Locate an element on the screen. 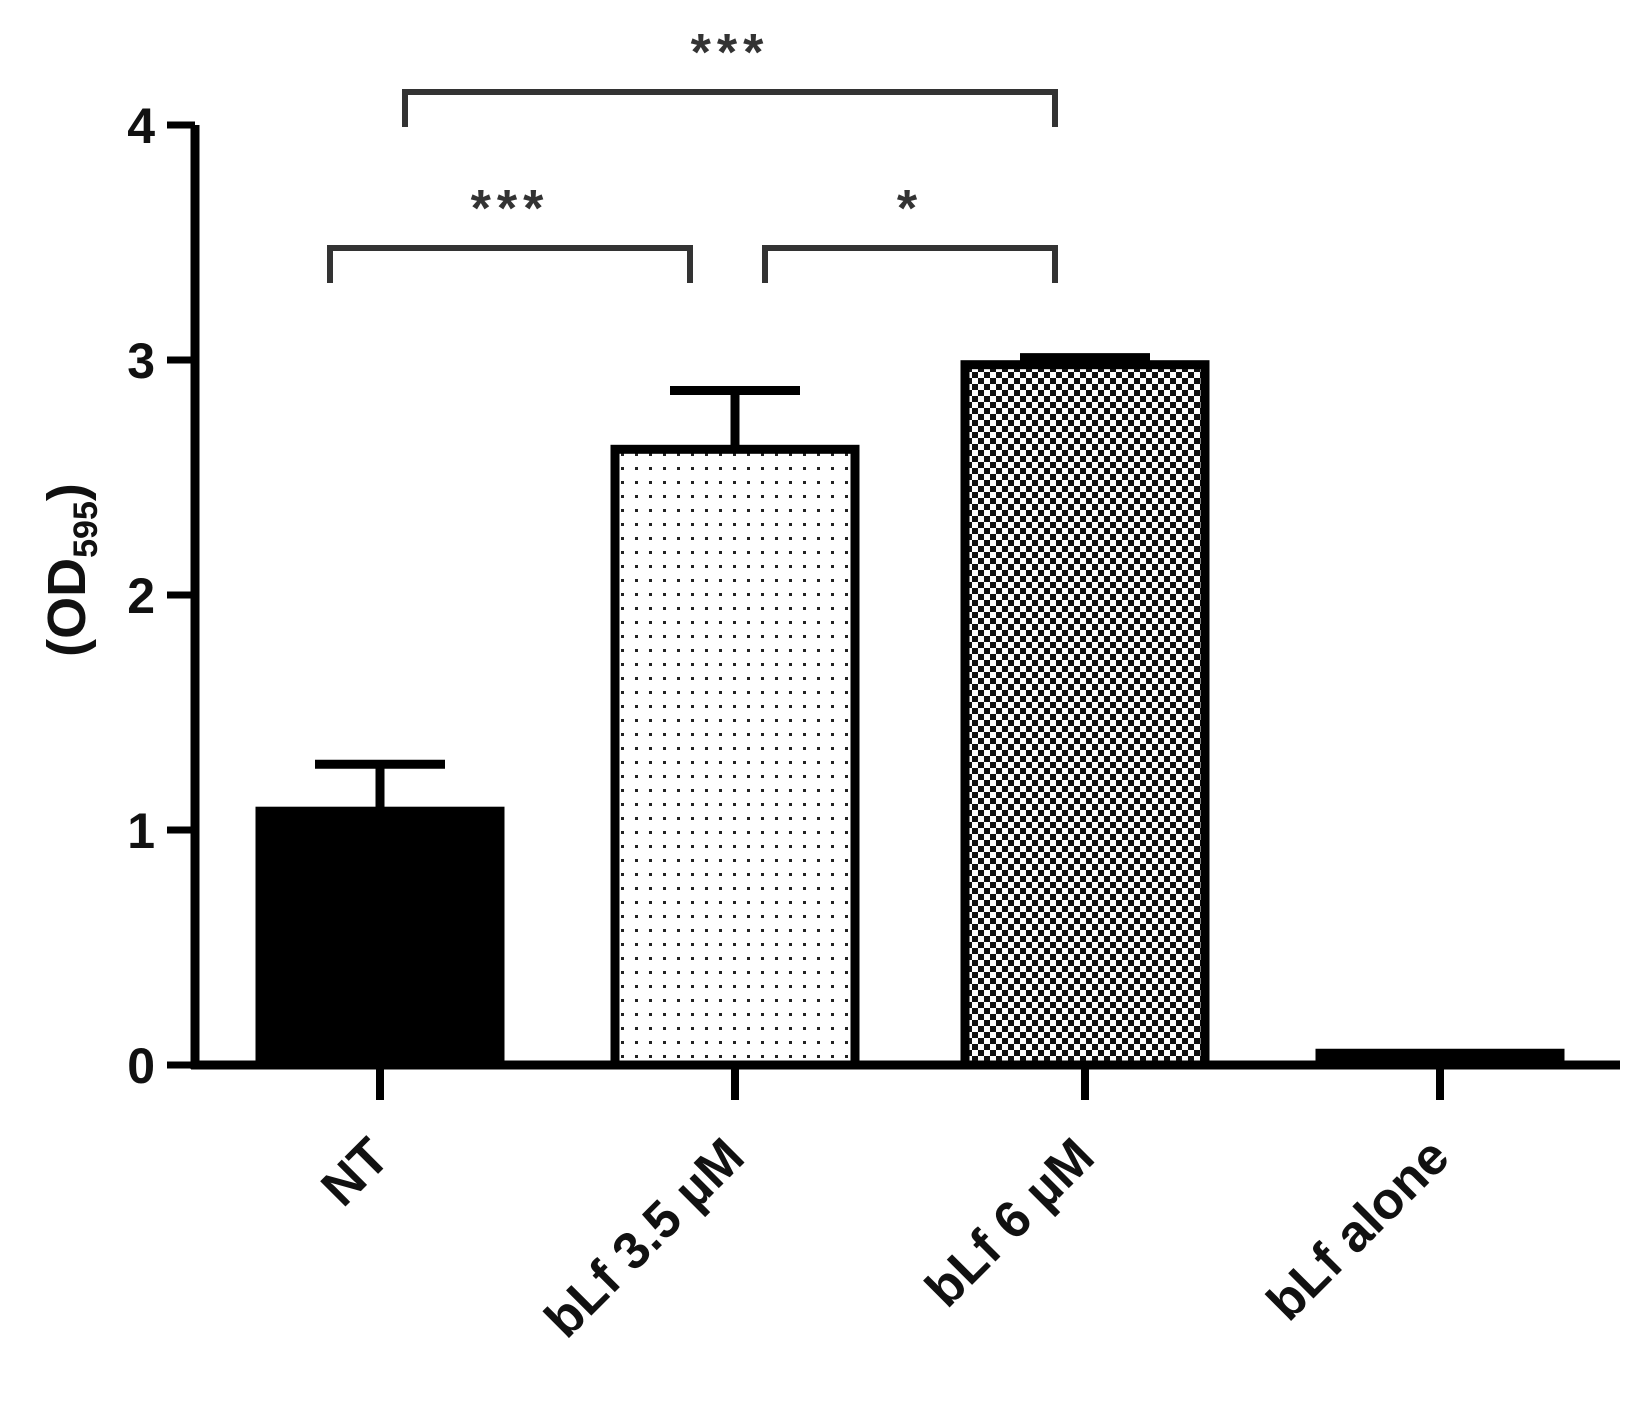 Image resolution: width=1645 pixels, height=1412 pixels. x-category-label-1: bLf 3.5 µM is located at coordinates (645, 1238).